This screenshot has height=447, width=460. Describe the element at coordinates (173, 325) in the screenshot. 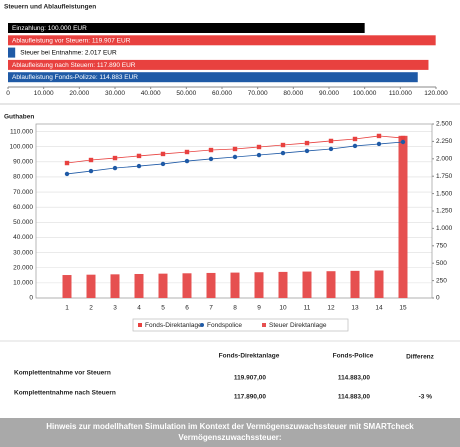

I see `legend-label: Fonds-Direktanlage` at that location.